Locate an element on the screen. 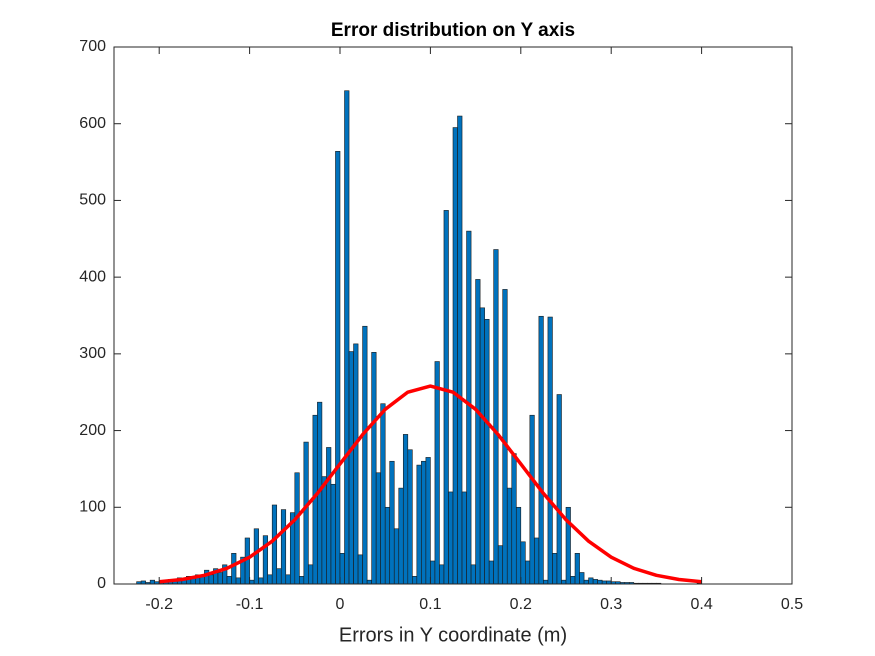  x-tick-label: 0.2 is located at coordinates (521, 604).